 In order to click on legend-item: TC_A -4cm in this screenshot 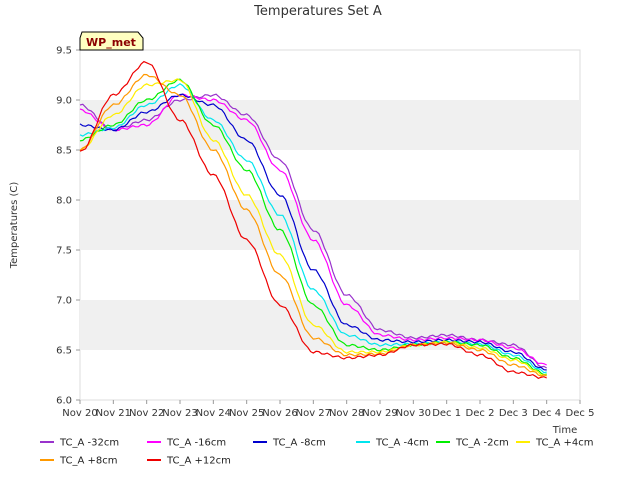, I will do `click(402, 443)`.